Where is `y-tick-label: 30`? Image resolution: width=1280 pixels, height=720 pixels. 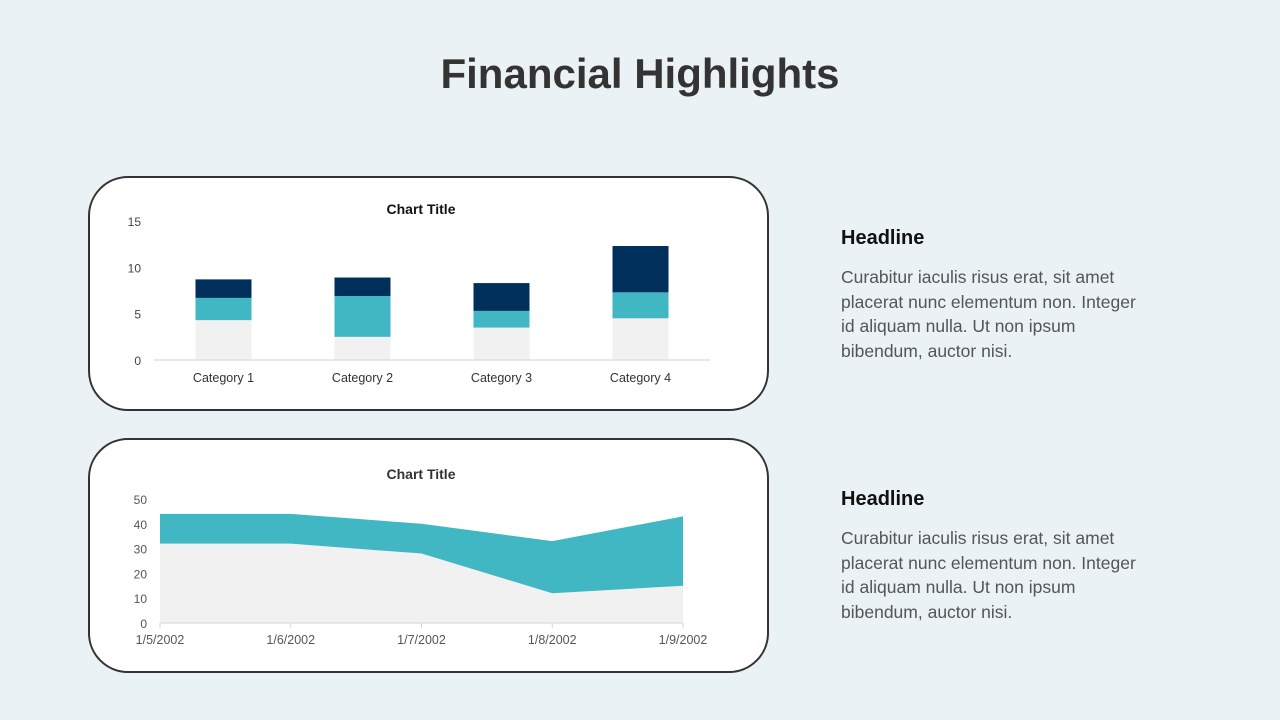 y-tick-label: 30 is located at coordinates (141, 550).